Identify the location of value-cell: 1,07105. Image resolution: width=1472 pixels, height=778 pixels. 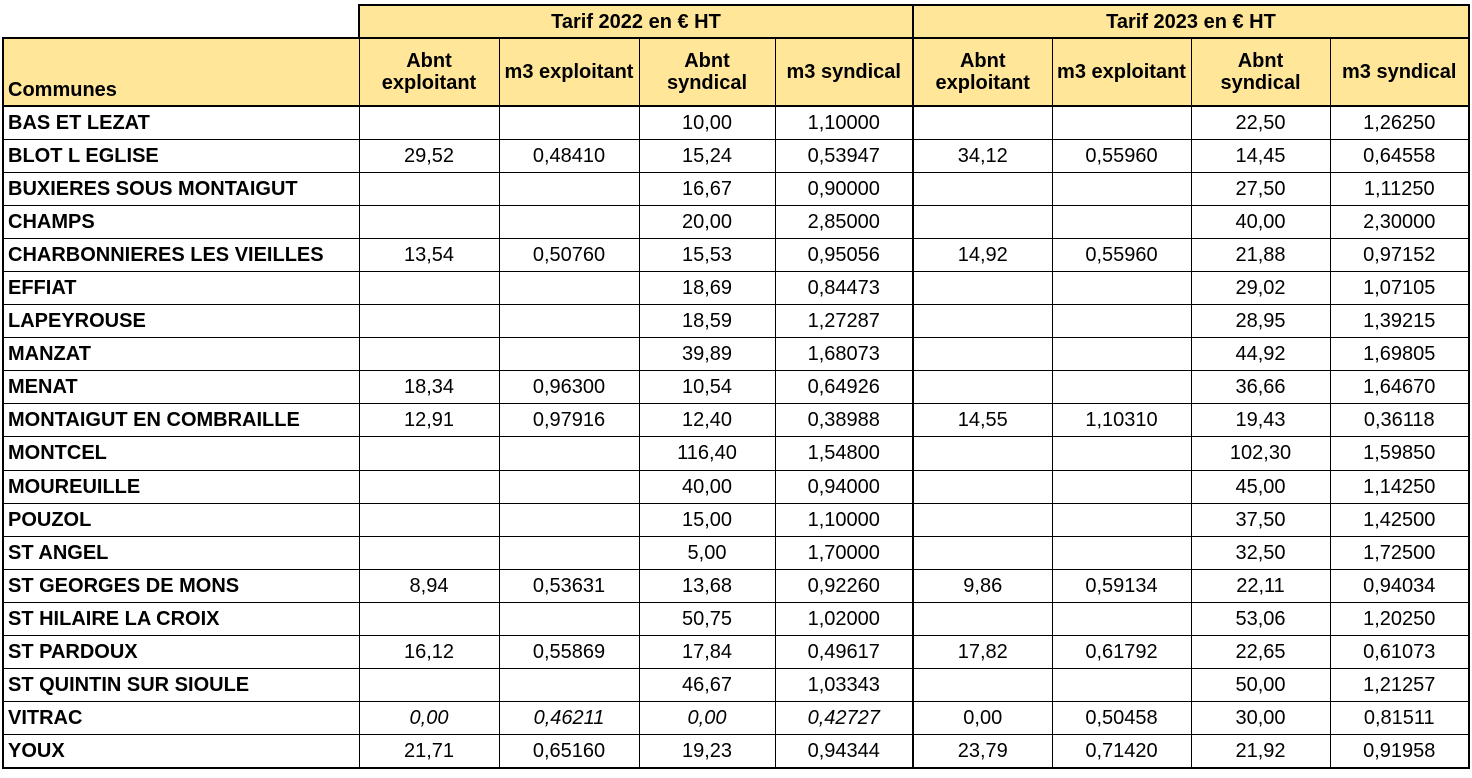
(1399, 288).